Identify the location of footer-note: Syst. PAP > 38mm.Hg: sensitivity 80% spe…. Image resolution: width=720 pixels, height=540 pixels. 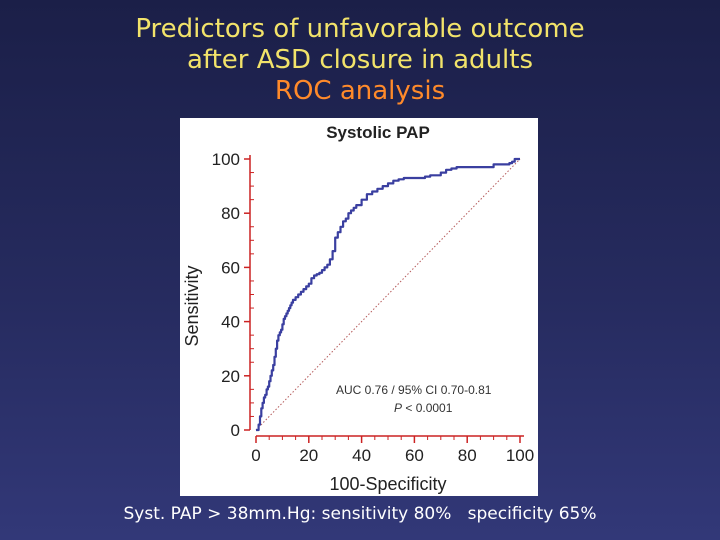
(360, 514).